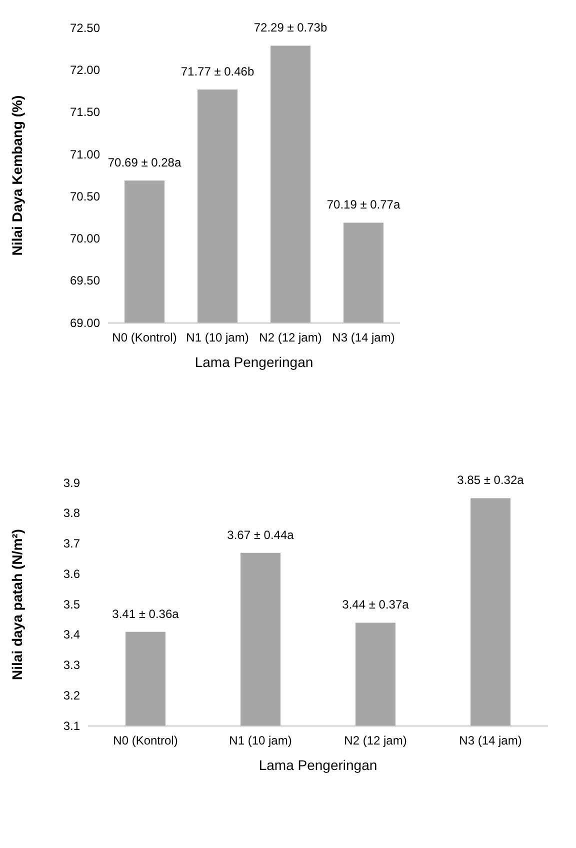 This screenshot has width=576, height=848. What do you see at coordinates (71, 604) in the screenshot?
I see `y-tick-label: 3.5` at bounding box center [71, 604].